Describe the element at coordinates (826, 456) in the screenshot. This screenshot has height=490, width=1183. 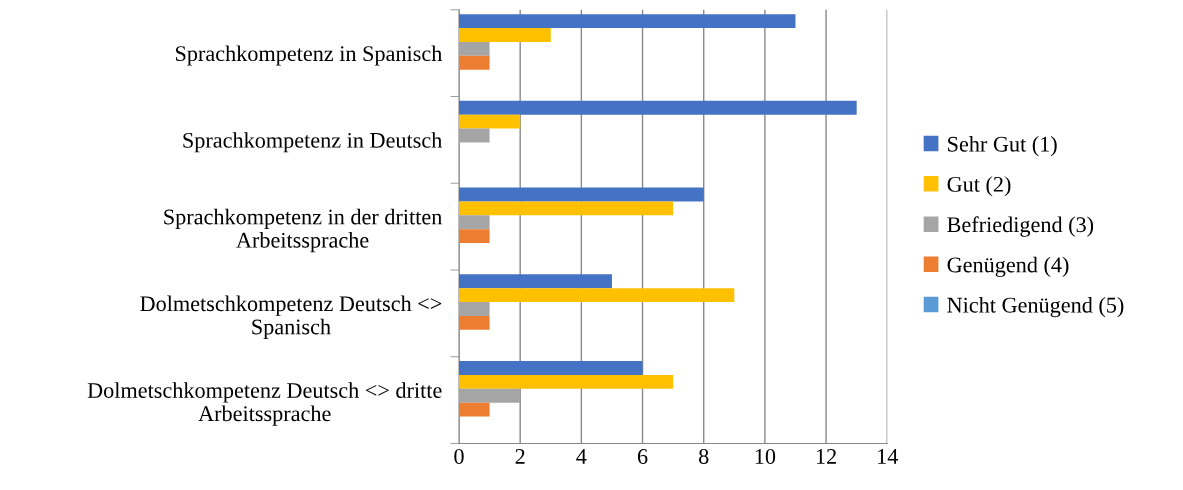
I see `x-tick-label: 12` at that location.